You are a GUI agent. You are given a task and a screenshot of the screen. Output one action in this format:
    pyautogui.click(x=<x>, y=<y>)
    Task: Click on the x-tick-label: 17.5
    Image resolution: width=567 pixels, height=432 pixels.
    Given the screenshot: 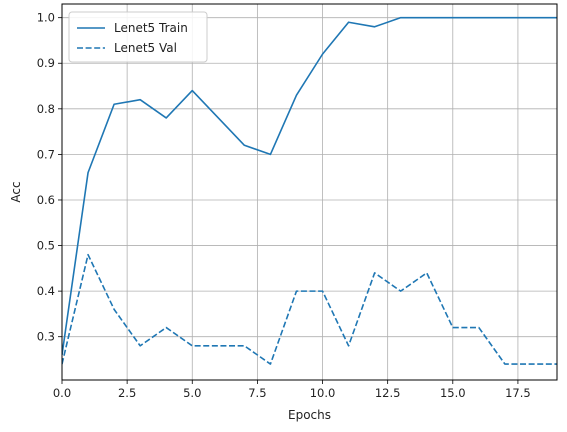 What is the action you would take?
    pyautogui.click(x=518, y=393)
    